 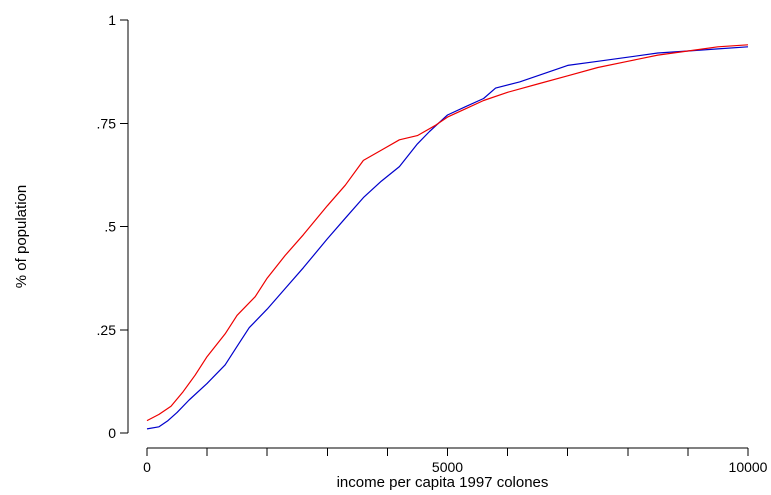 I want to click on x-axis-label: income per capita 1997 colones, so click(x=443, y=482).